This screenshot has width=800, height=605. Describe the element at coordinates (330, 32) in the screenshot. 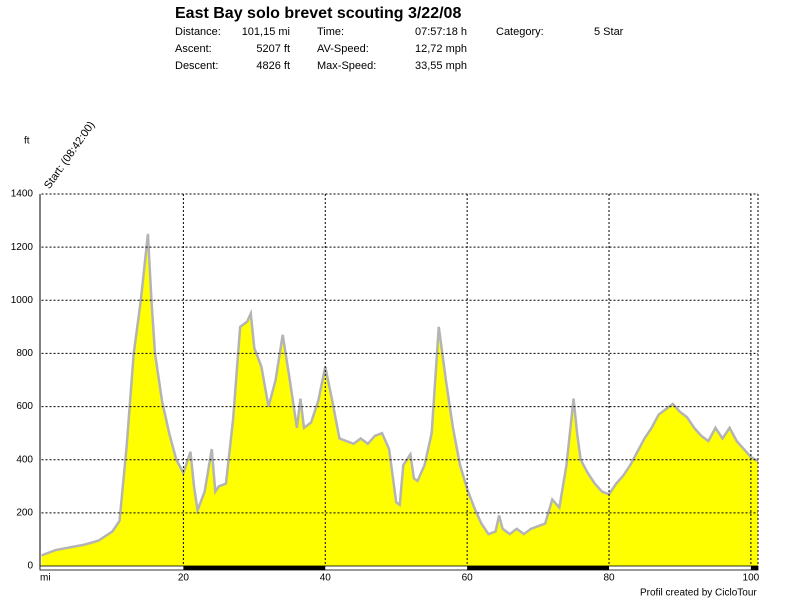

I see `stat-label: Time:` at that location.